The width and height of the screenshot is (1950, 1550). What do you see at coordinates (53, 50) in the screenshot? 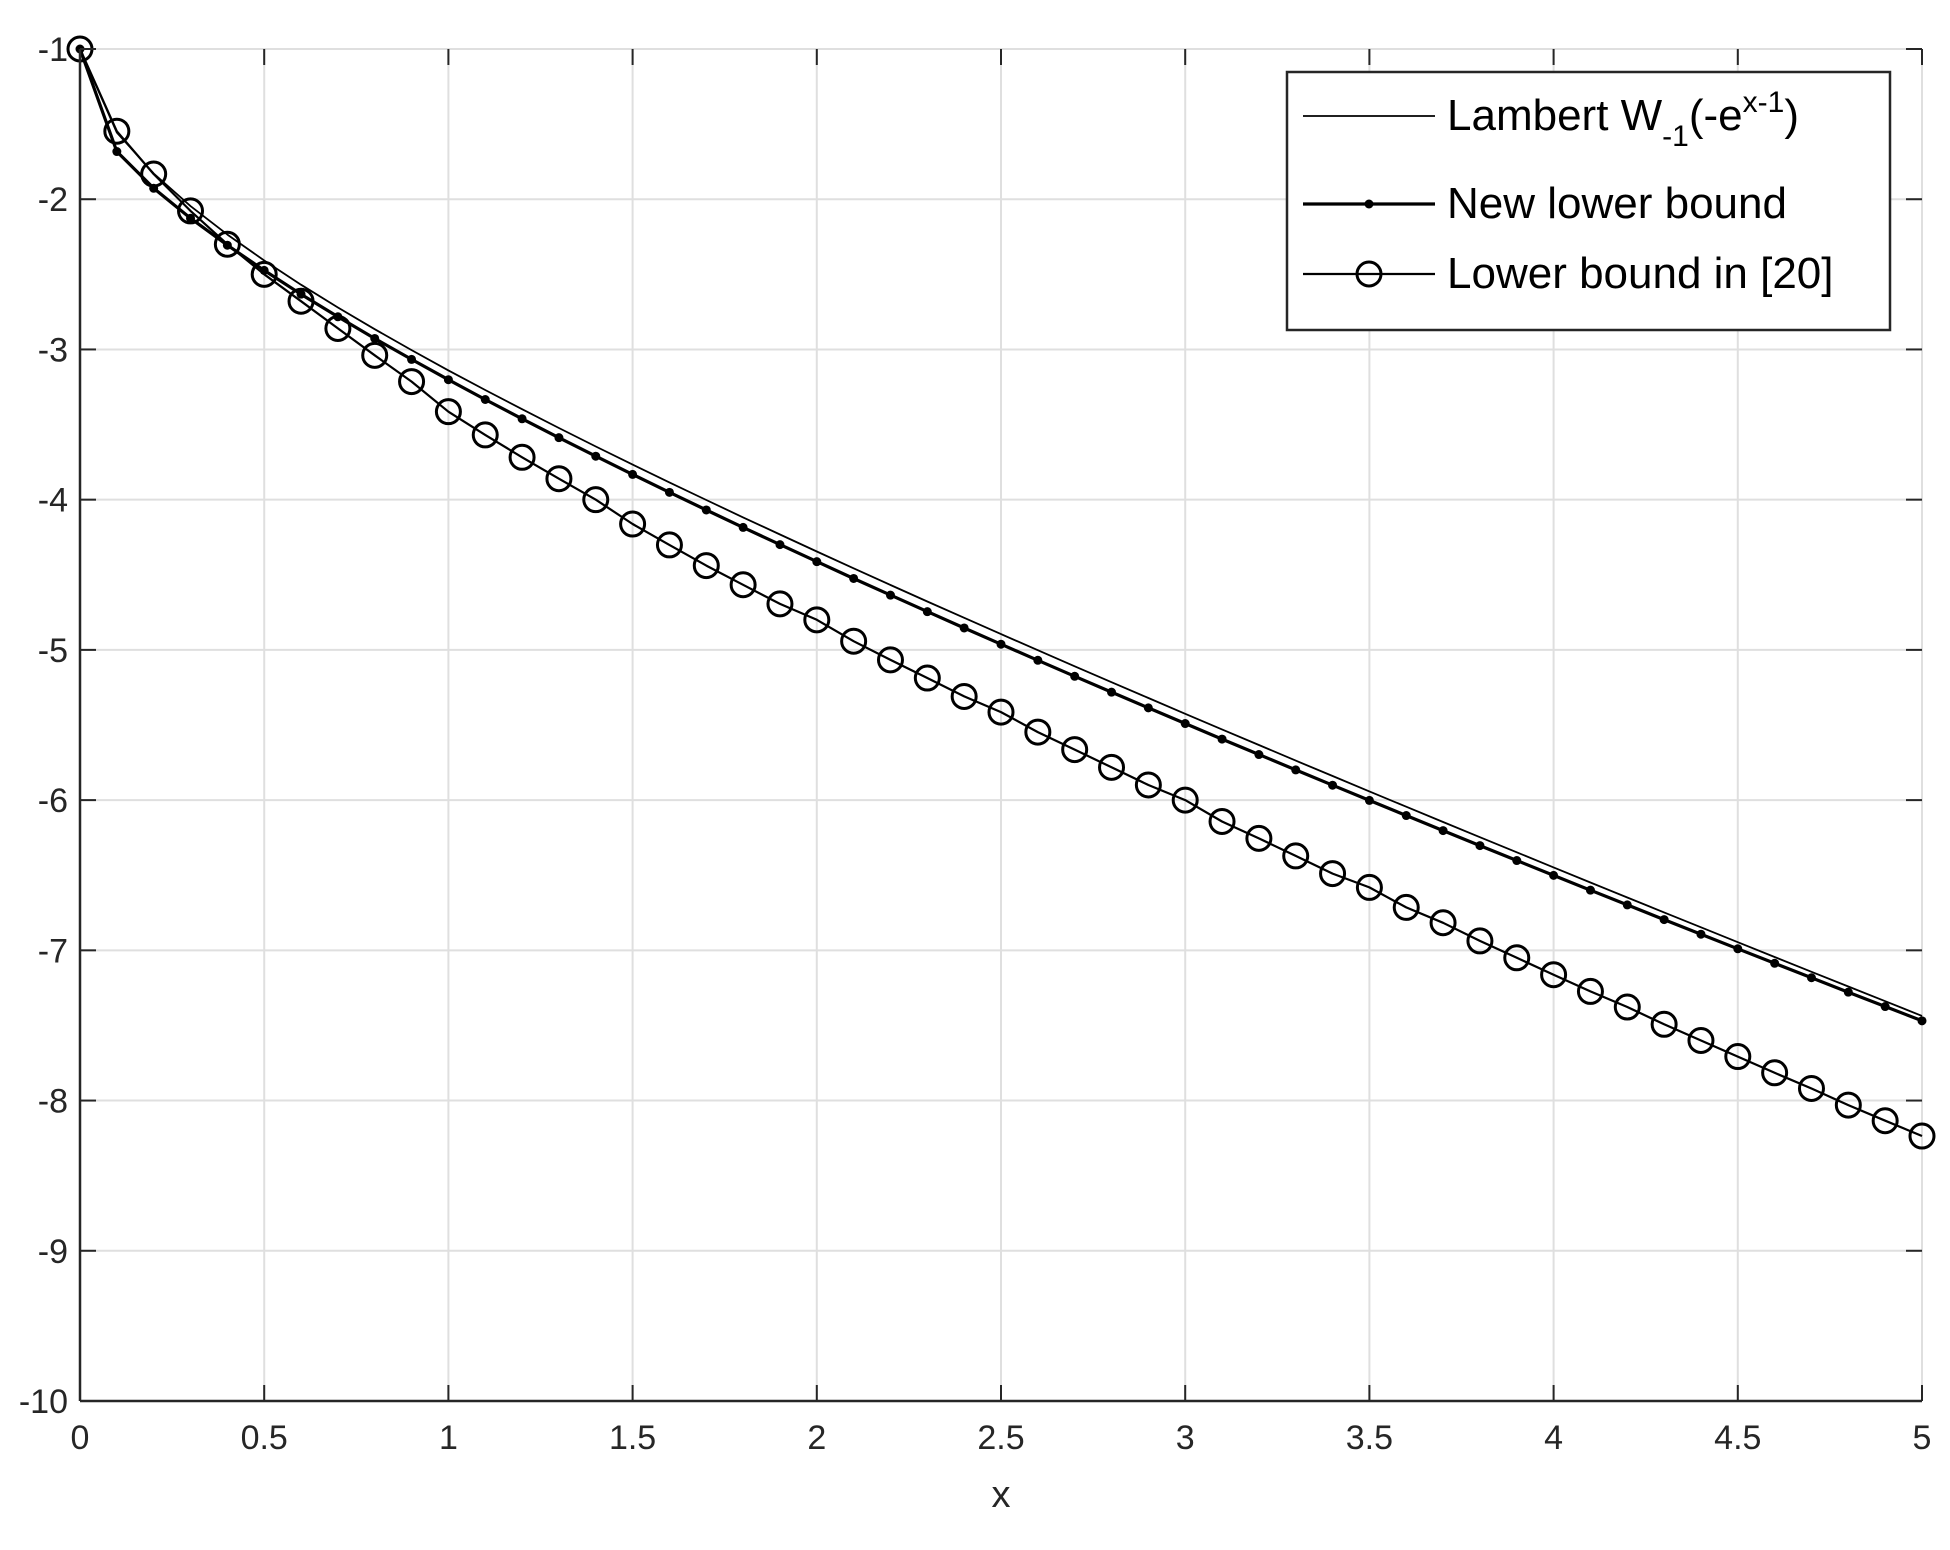
I see `y-tick-label: -1` at bounding box center [53, 50].